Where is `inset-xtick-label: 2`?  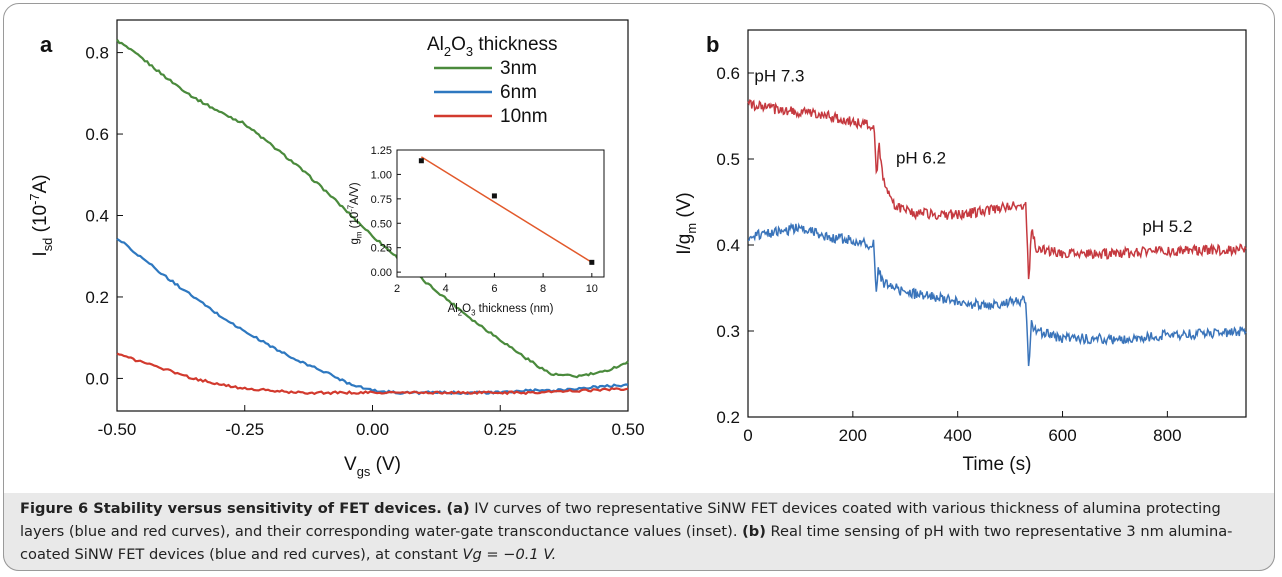 inset-xtick-label: 2 is located at coordinates (397, 289).